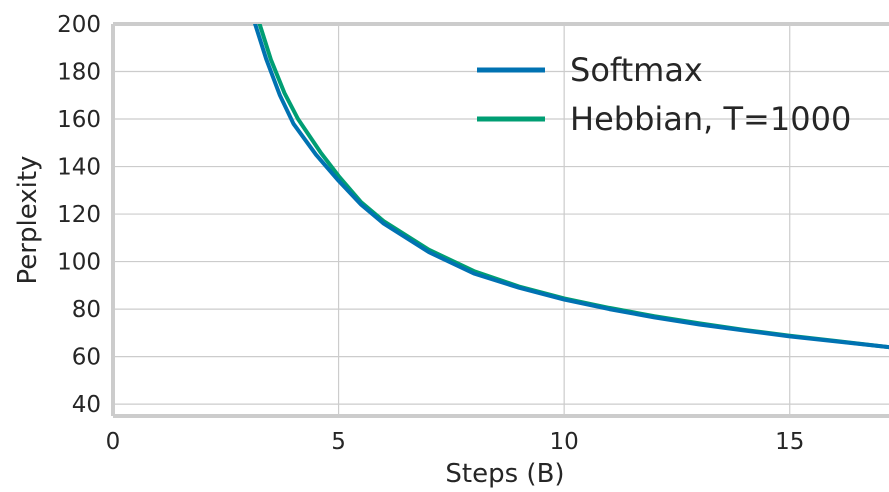 This screenshot has height=492, width=889. I want to click on y-tick-label: 120, so click(79, 215).